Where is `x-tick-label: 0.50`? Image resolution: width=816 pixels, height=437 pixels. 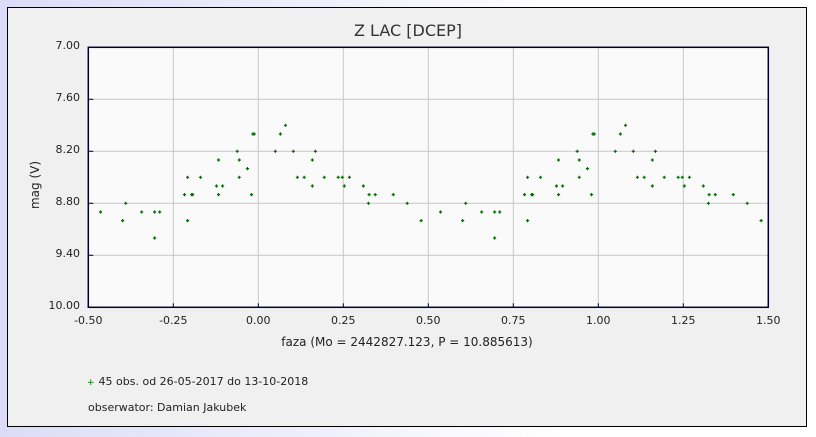
x-tick-label: 0.50 is located at coordinates (428, 320).